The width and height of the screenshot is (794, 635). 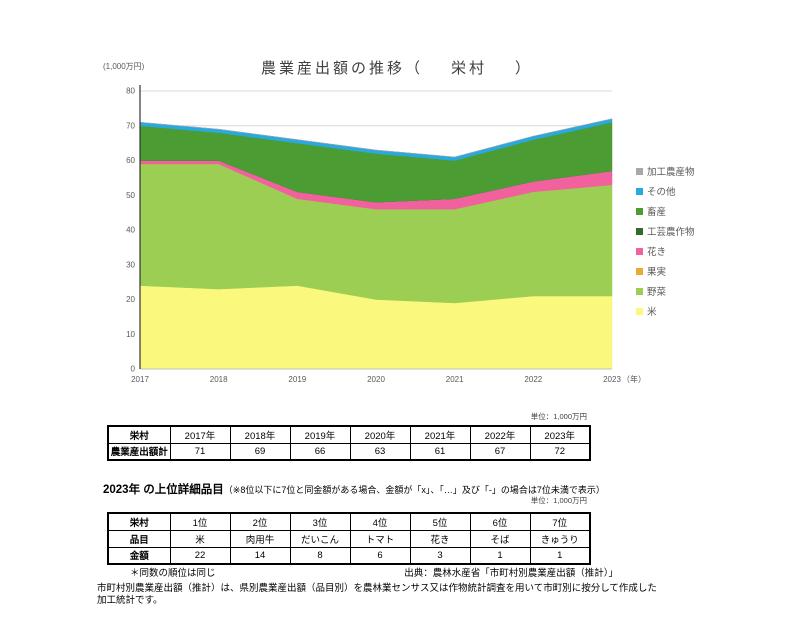 What do you see at coordinates (455, 379) in the screenshot?
I see `x-tick-label: 2021` at bounding box center [455, 379].